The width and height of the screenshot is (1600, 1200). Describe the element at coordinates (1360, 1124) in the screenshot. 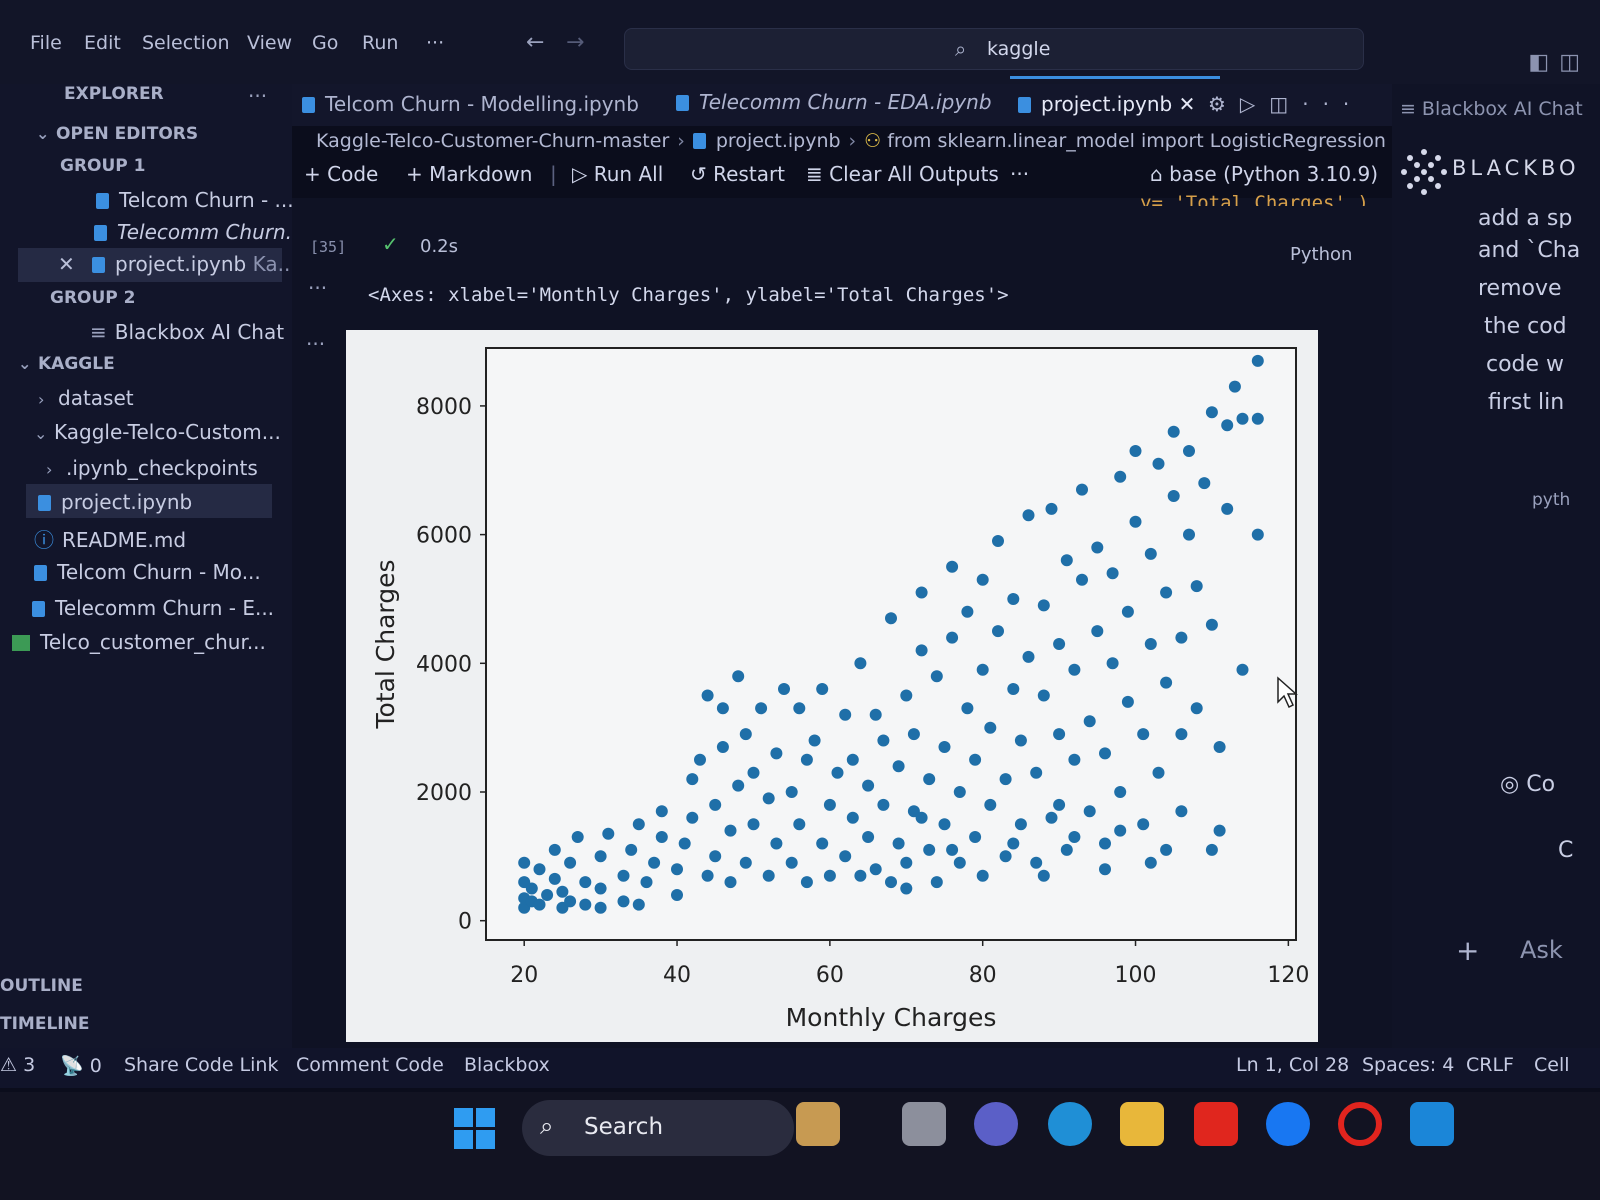

I see `opera-browser-icon` at that location.